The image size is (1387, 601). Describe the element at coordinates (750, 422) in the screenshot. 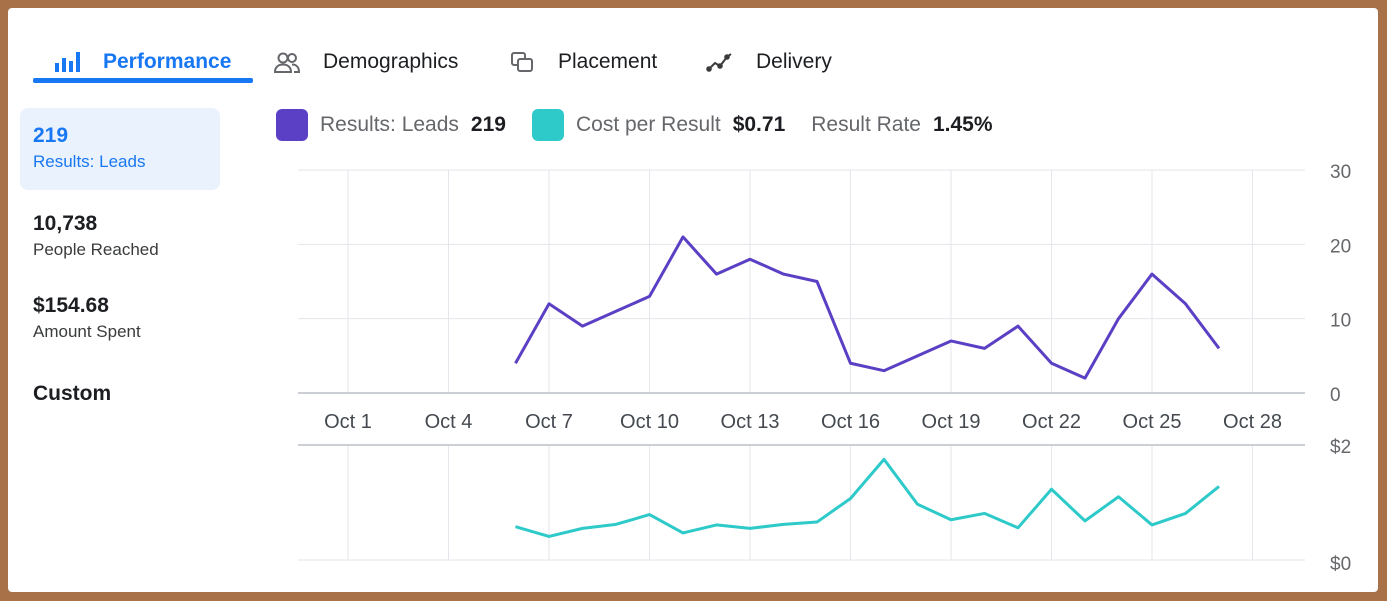

I see `x-tick-label: Oct 13` at that location.